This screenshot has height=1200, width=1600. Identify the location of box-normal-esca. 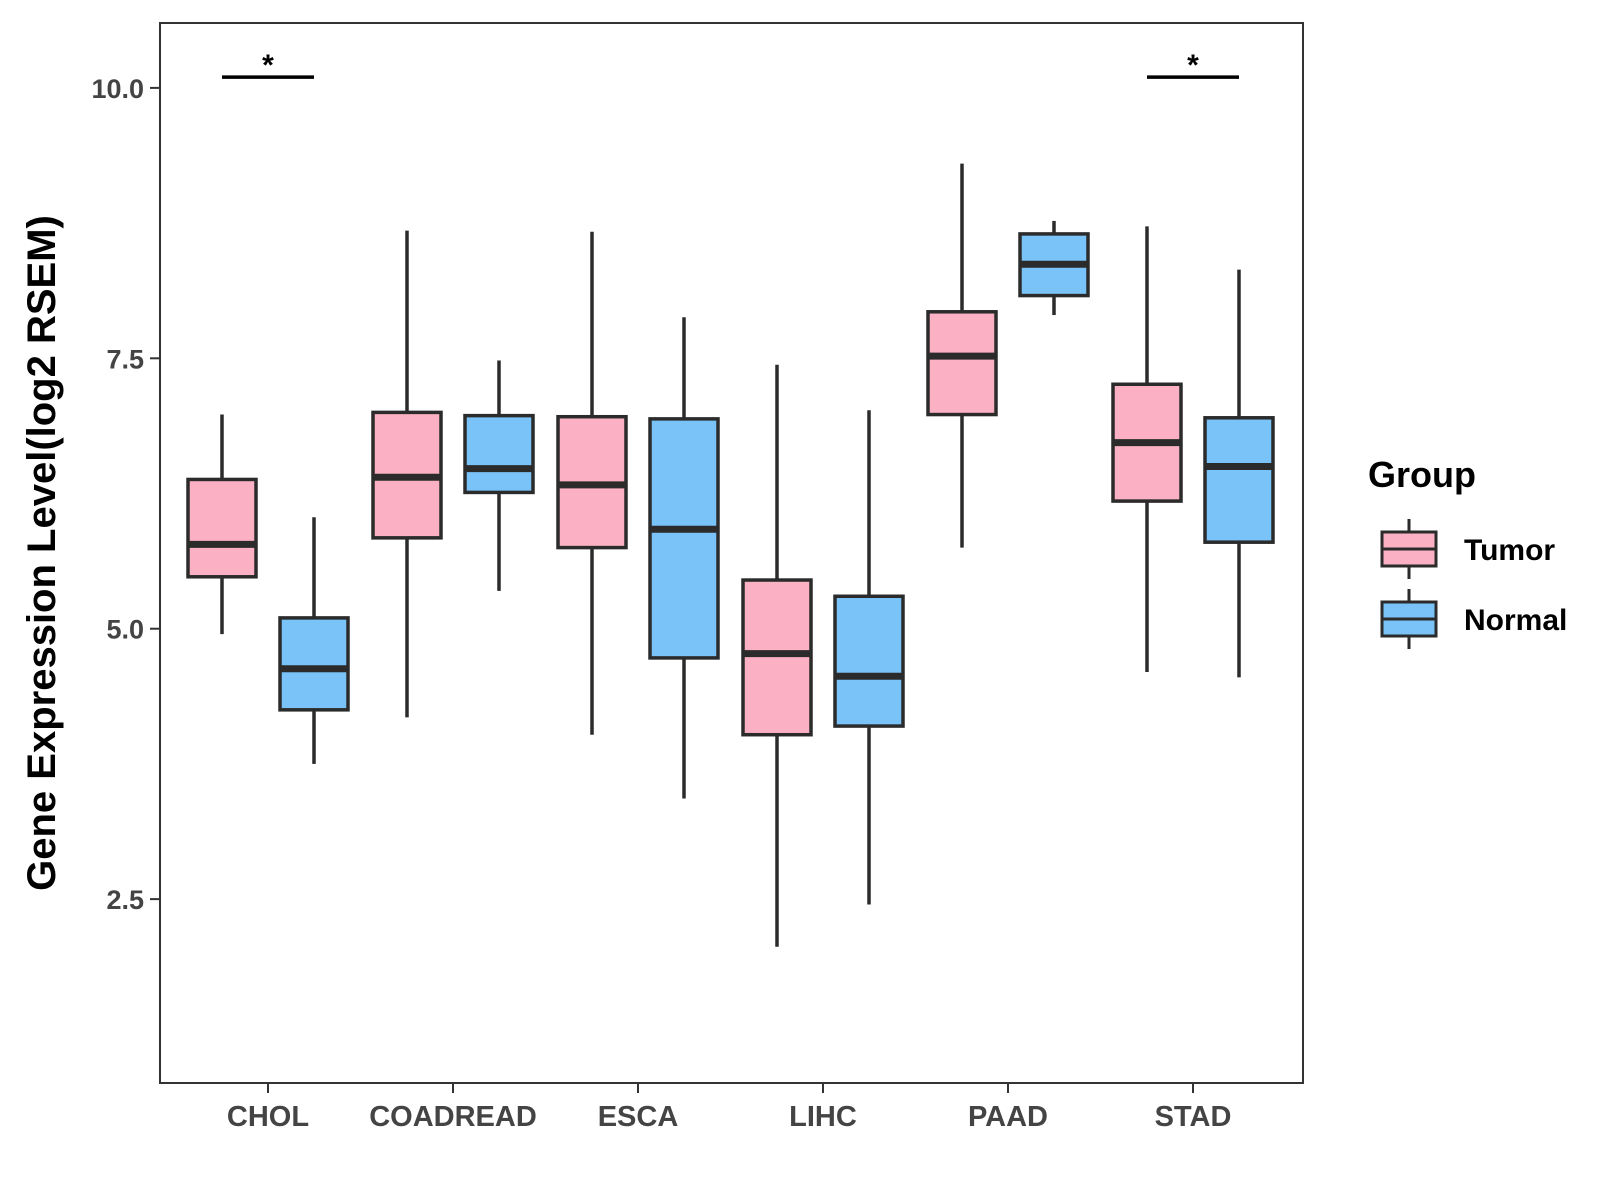
(684, 558).